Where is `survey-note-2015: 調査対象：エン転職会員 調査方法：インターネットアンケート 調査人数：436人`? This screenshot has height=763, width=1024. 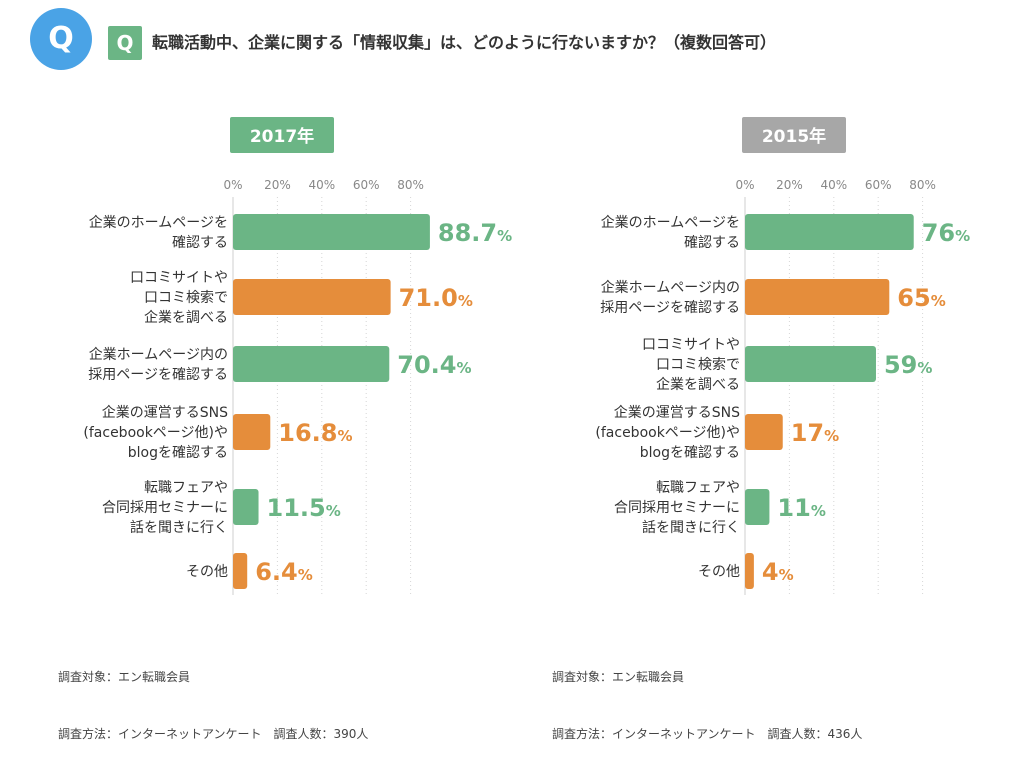 survey-note-2015: 調査対象：エン転職会員 調査方法：インターネットアンケート 調査人数：436人 is located at coordinates (707, 696).